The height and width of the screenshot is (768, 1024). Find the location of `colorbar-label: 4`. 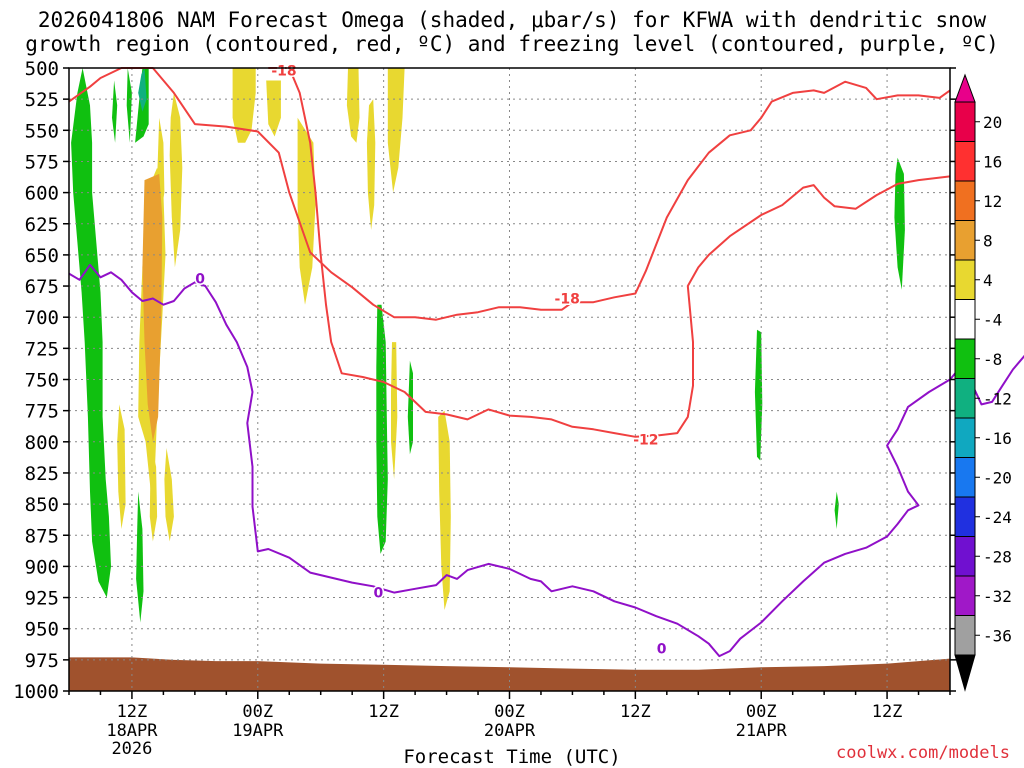

colorbar-label: 4 is located at coordinates (988, 280).